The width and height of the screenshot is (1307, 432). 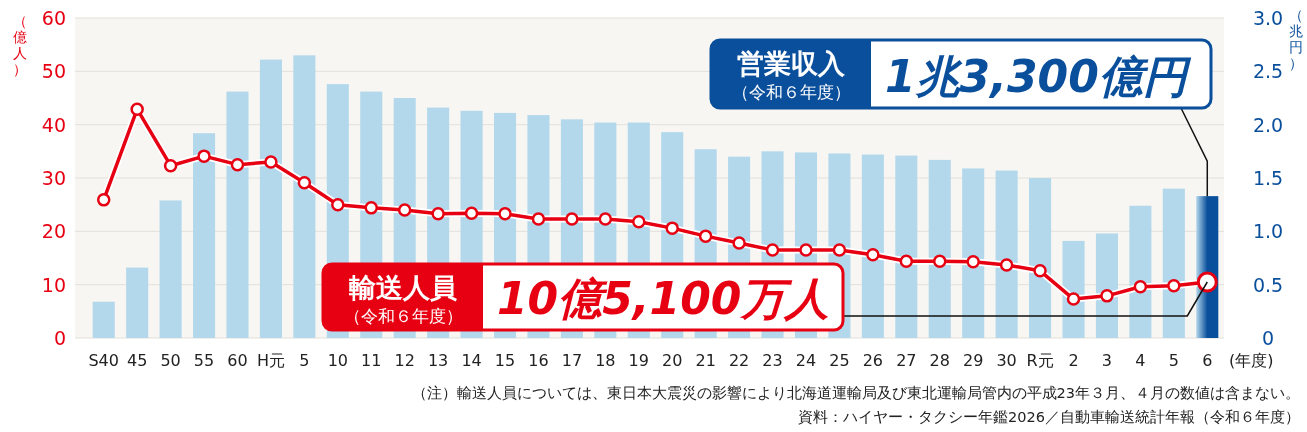 I want to click on x-tick-label: 13, so click(x=438, y=360).